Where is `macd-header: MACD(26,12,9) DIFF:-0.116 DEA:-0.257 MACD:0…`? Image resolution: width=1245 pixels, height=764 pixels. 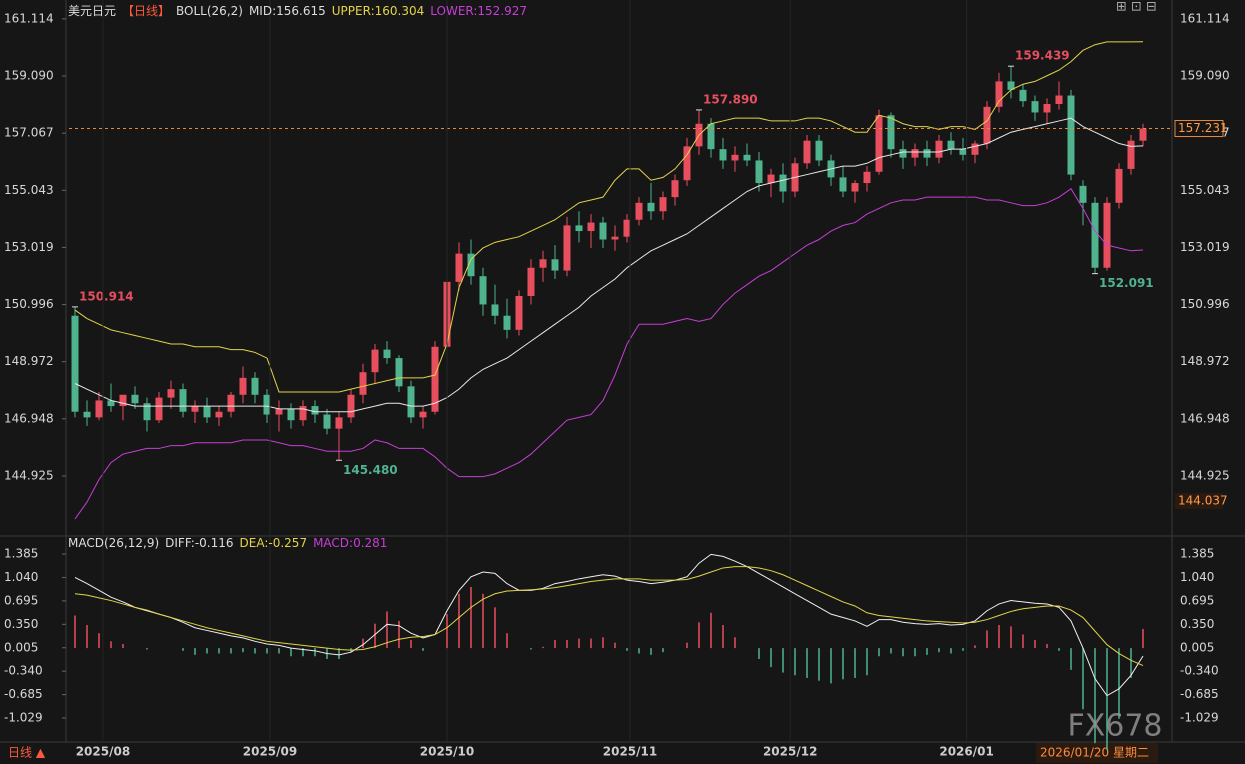
macd-header: MACD(26,12,9) DIFF:-0.116 DEA:-0.257 MACD:0… is located at coordinates (230, 543).